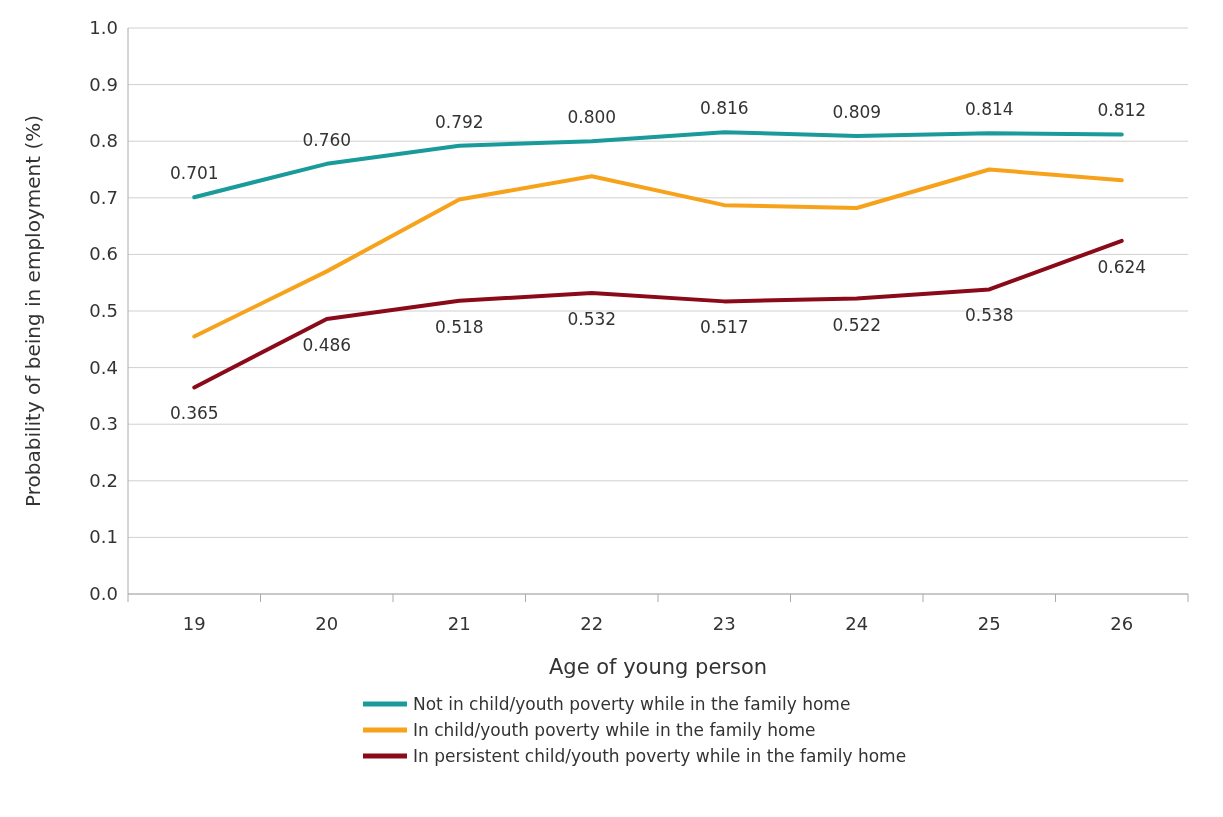 The height and width of the screenshot is (817, 1223). Describe the element at coordinates (103, 27) in the screenshot. I see `text: 1.0` at that location.